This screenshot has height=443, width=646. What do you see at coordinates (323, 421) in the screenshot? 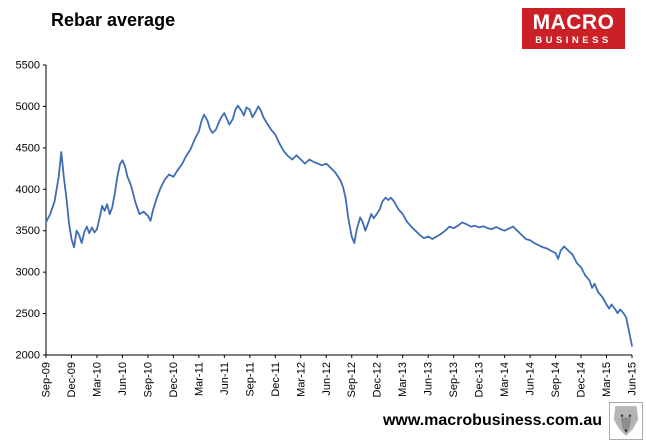
I see `footer-bar: www.macrobusiness.com.au` at bounding box center [323, 421].